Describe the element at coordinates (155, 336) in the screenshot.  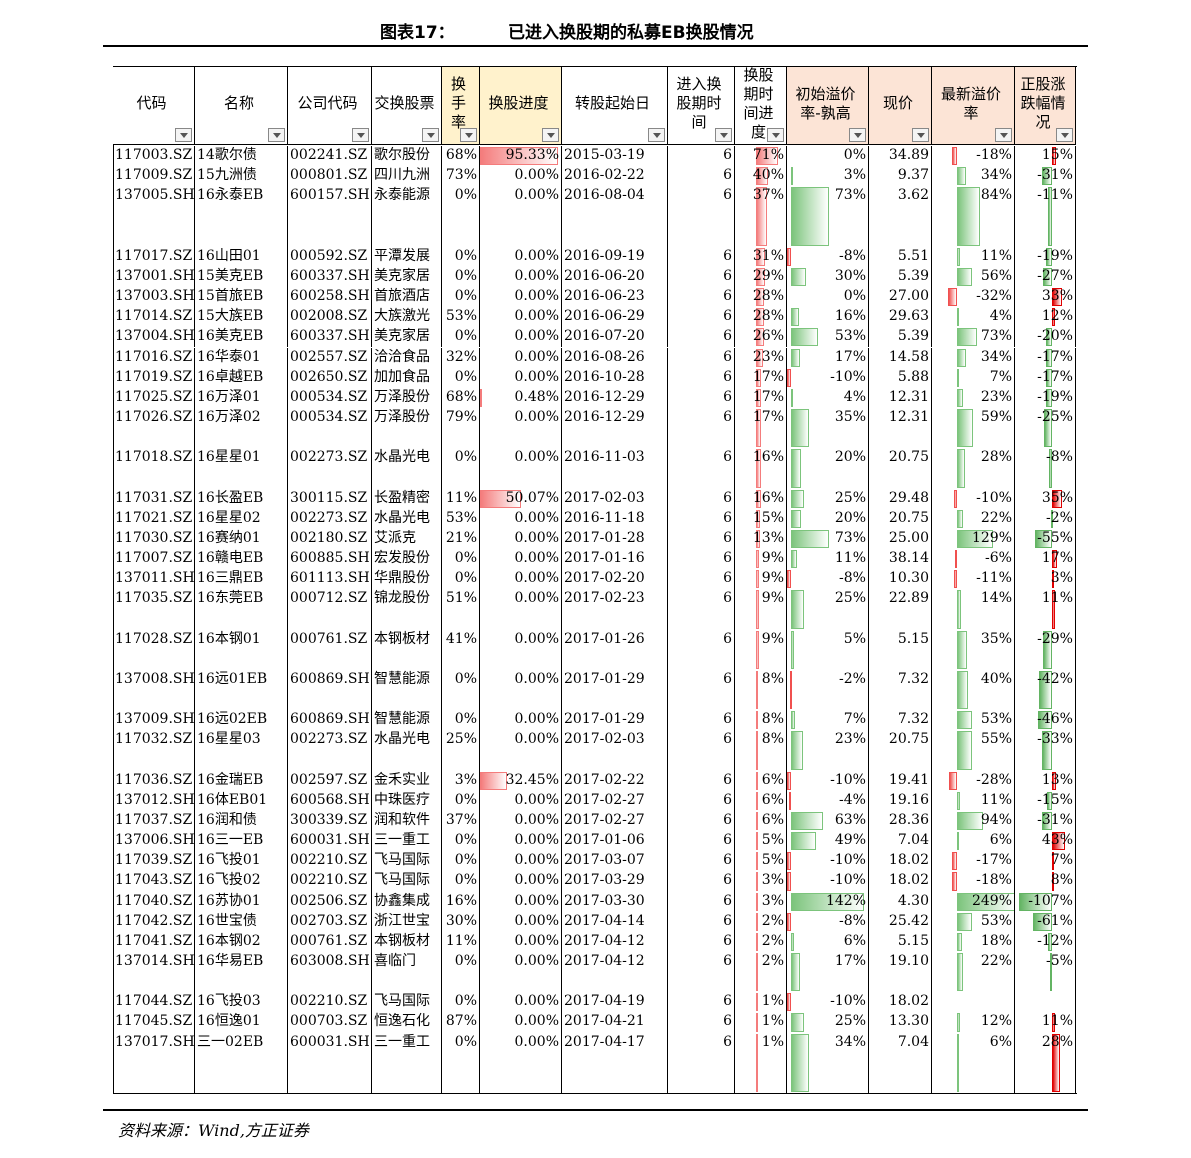
I see `cell-text: 137004.SH` at that location.